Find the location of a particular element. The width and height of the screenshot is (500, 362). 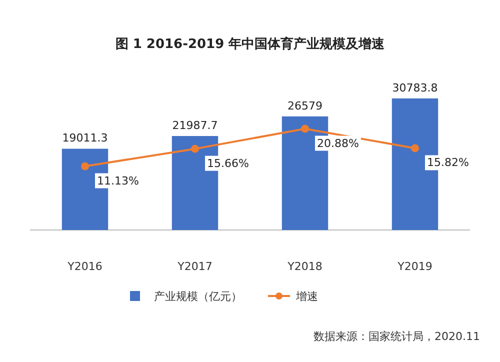

data-label: 19011.3 is located at coordinates (85, 138).